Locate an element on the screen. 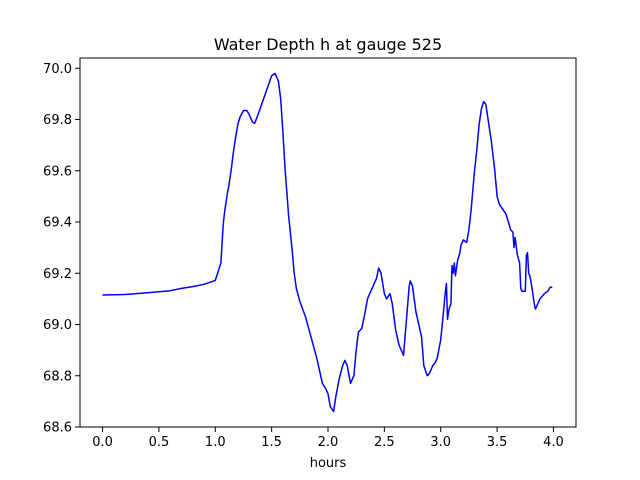 The height and width of the screenshot is (480, 640). x-axis-ticks: 0.0 0.5 1.0 1.5 2.0 2.5 3.0 3.5 4.0 is located at coordinates (328, 438).